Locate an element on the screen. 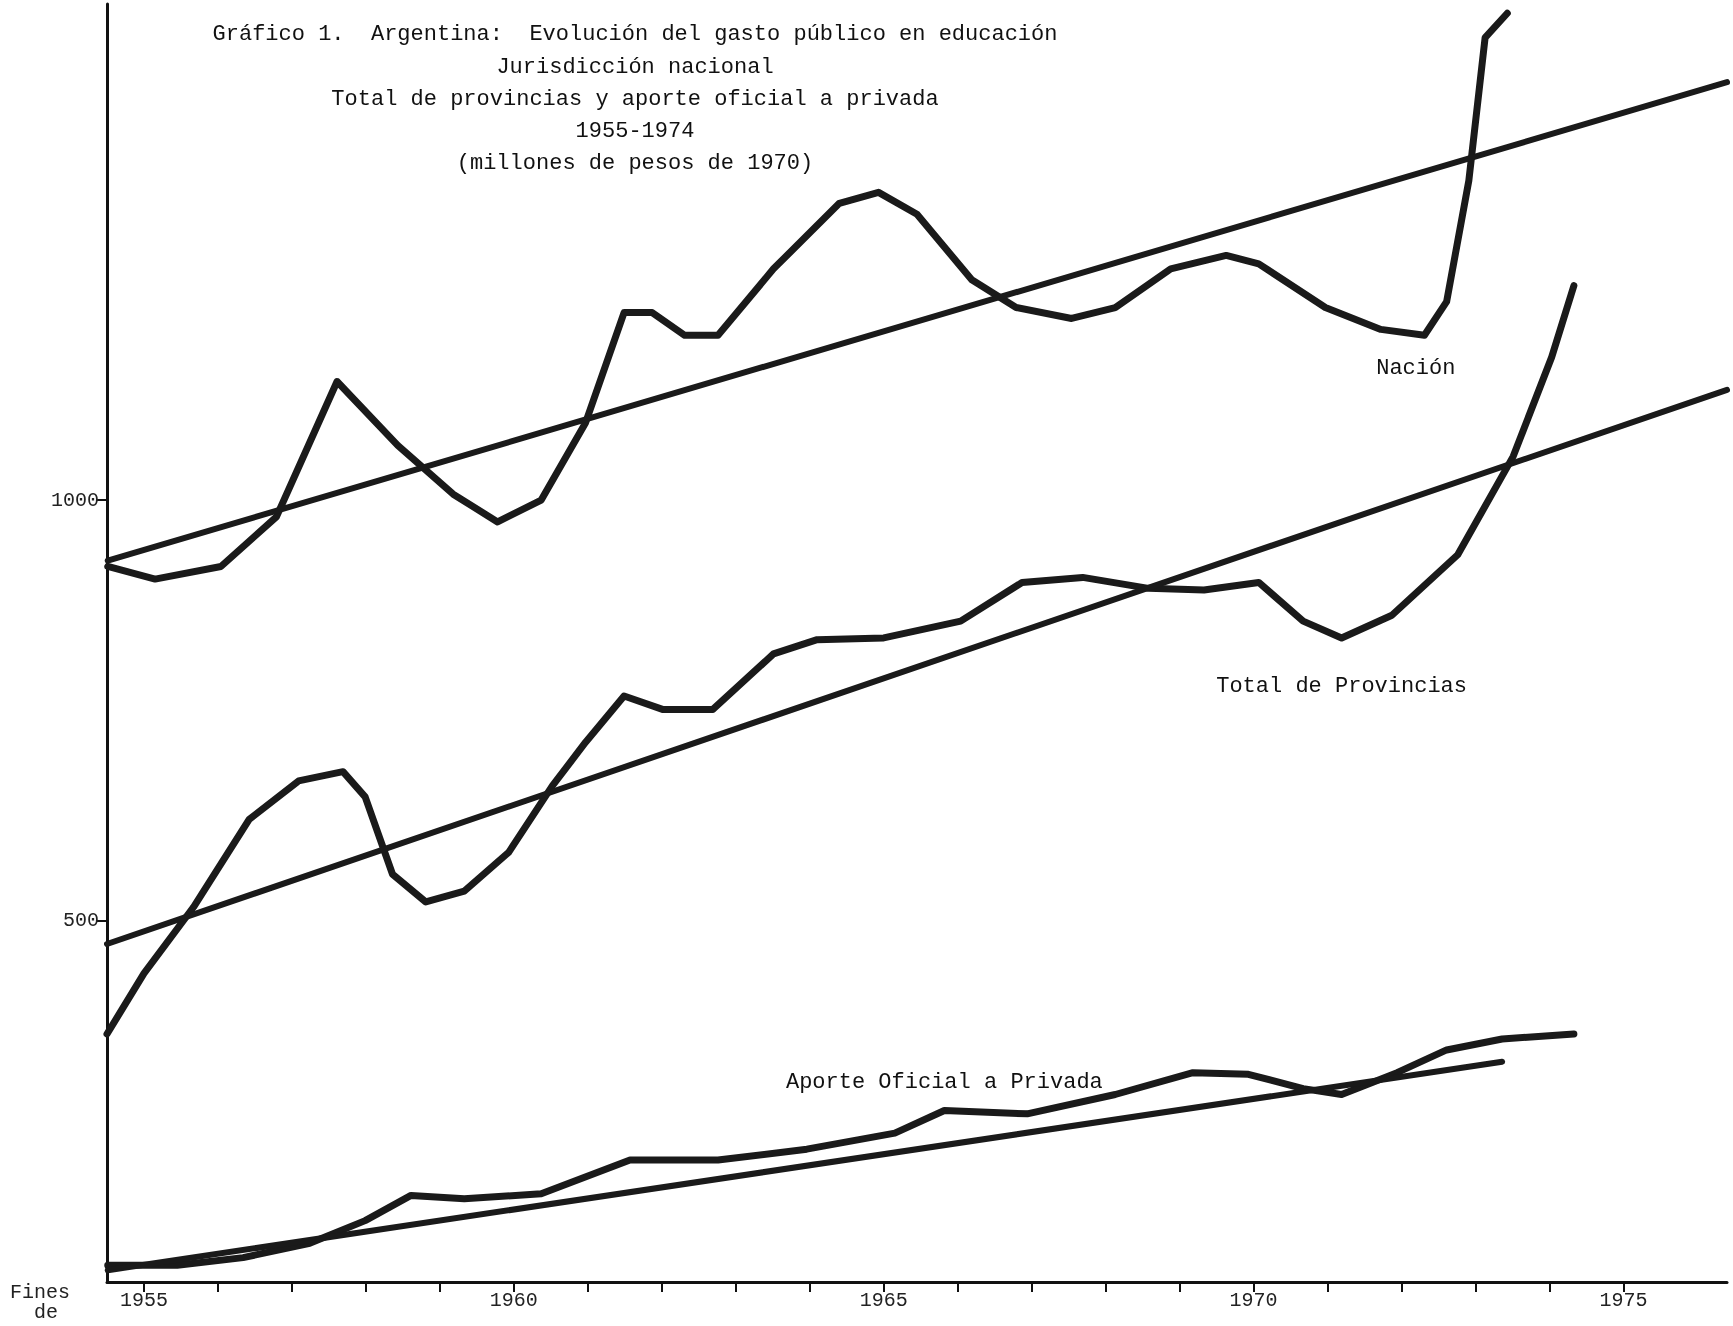 The width and height of the screenshot is (1733, 1326). series-label: Nación is located at coordinates (1416, 368).